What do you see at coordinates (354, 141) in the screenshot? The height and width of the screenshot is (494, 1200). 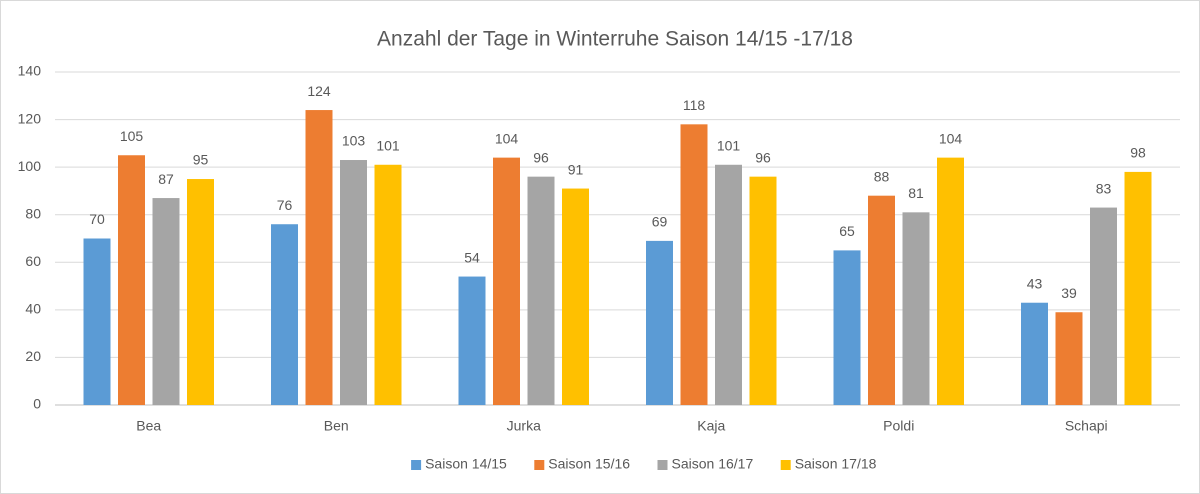 I see `data-label: 103` at bounding box center [354, 141].